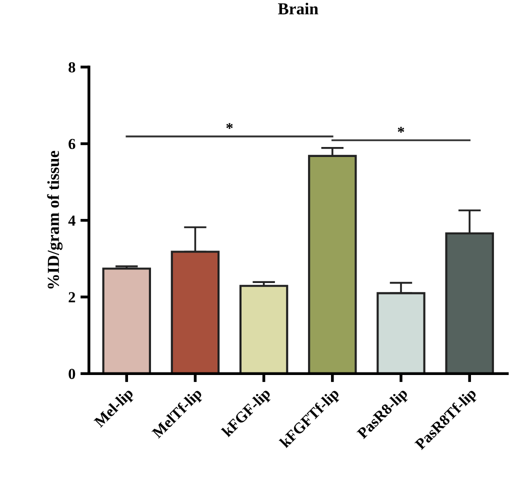  What do you see at coordinates (72, 374) in the screenshot?
I see `y-tick-label: 0` at bounding box center [72, 374].